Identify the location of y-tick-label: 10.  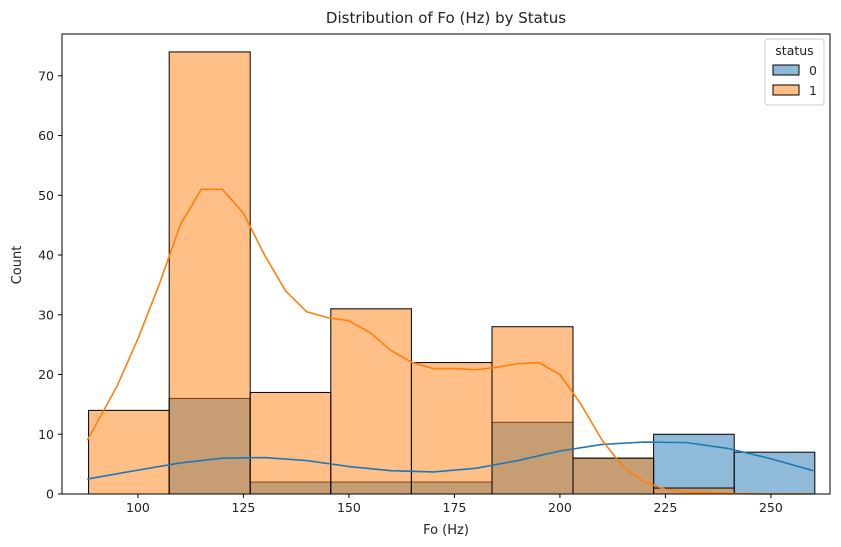
(46, 434).